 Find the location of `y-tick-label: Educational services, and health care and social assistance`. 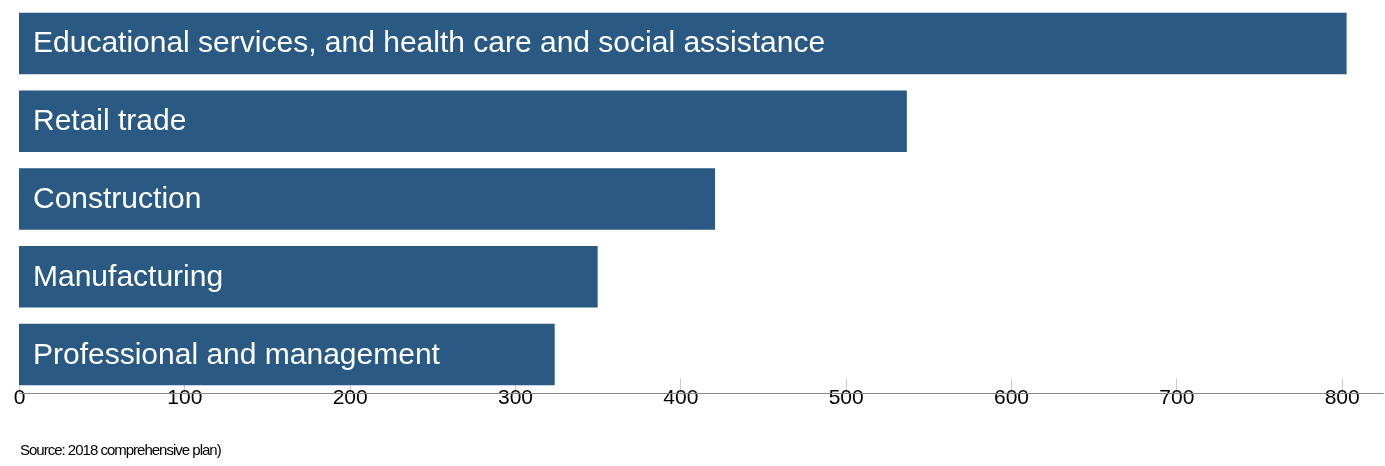

y-tick-label: Educational services, and health care and social assistance is located at coordinates (429, 42).